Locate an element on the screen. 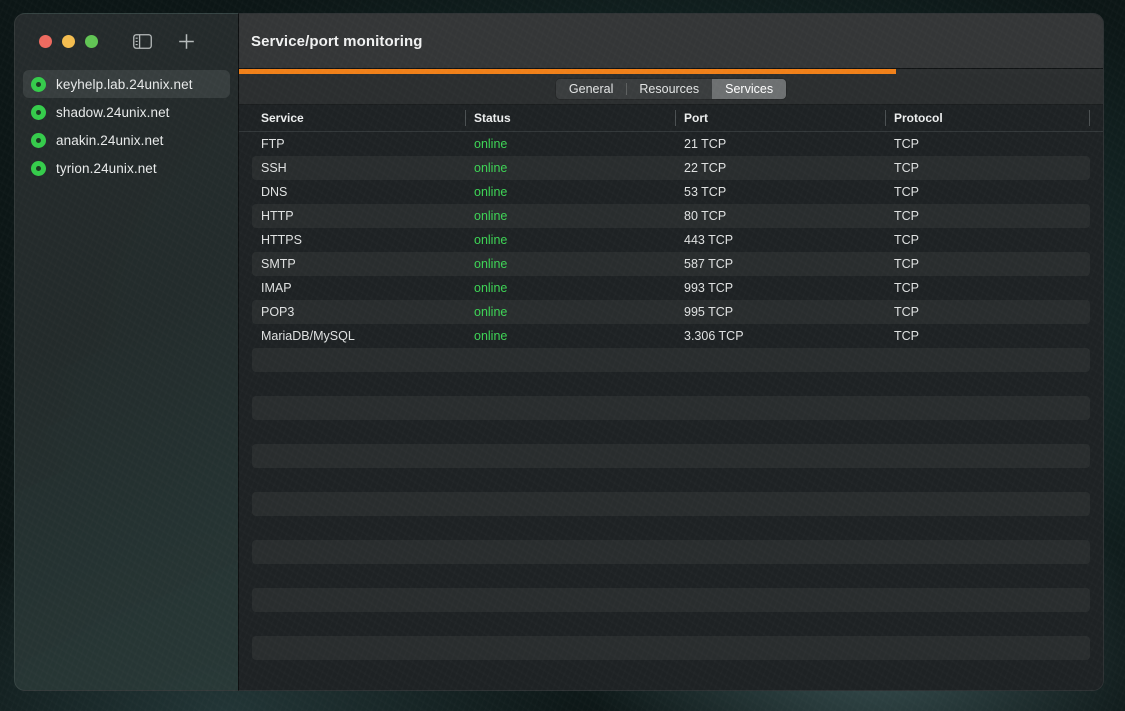  table-row: POP3 online 995 TCP TCP is located at coordinates (671, 312).